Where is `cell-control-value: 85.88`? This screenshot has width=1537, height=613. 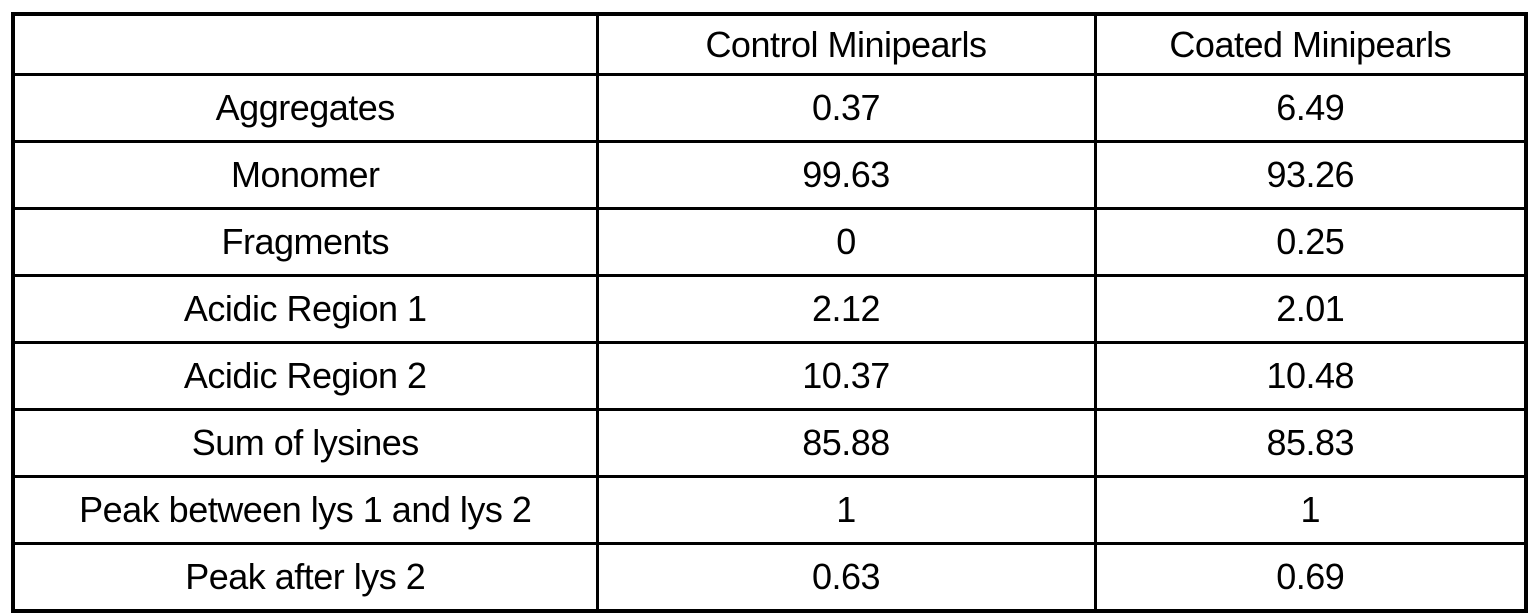
cell-control-value: 85.88 is located at coordinates (846, 443).